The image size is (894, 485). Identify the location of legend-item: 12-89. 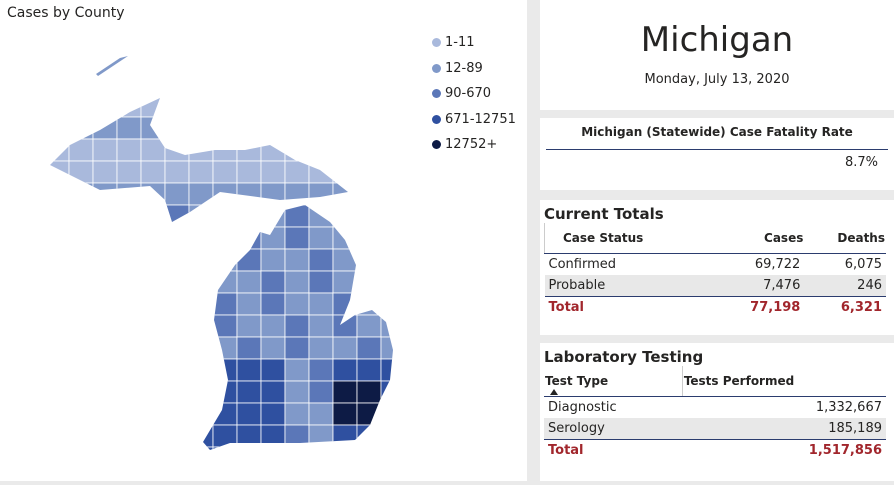
(474, 69).